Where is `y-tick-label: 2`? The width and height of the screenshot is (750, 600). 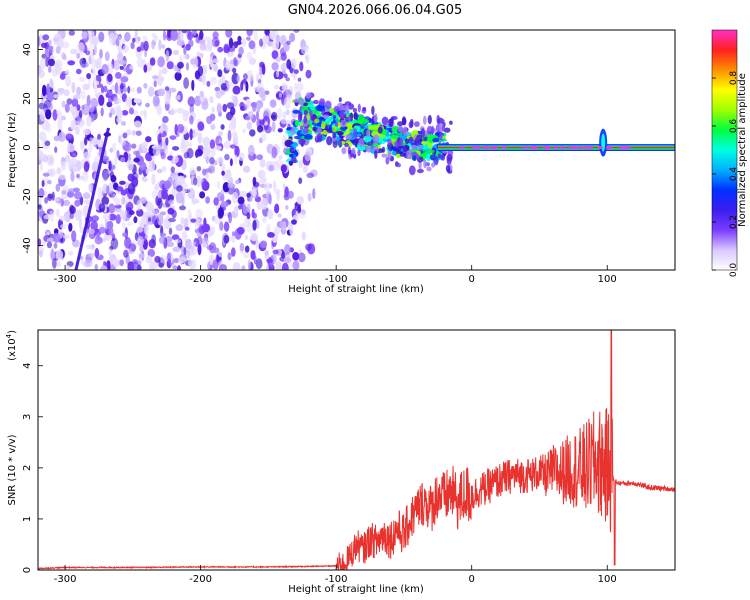 y-tick-label: 2 is located at coordinates (27, 468).